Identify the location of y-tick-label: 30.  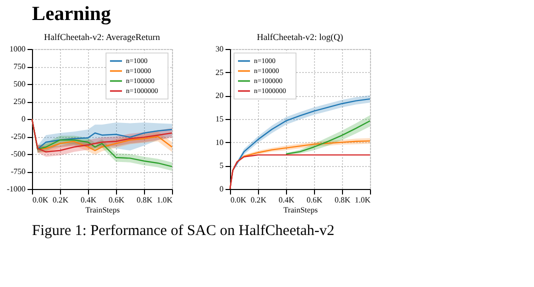
(220, 49).